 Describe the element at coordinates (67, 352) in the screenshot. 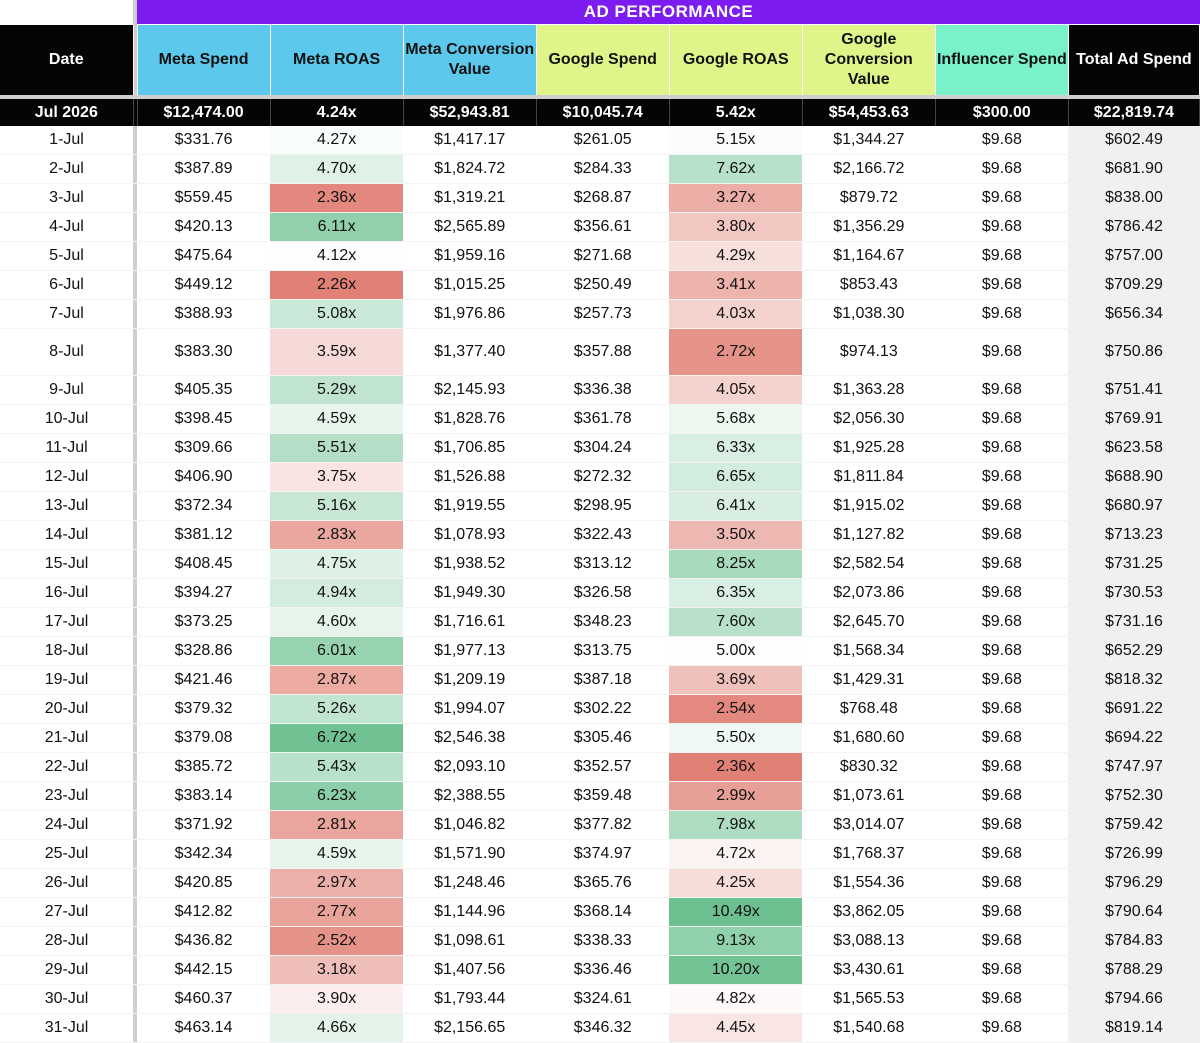

I see `cell-date: 8-Jul` at that location.